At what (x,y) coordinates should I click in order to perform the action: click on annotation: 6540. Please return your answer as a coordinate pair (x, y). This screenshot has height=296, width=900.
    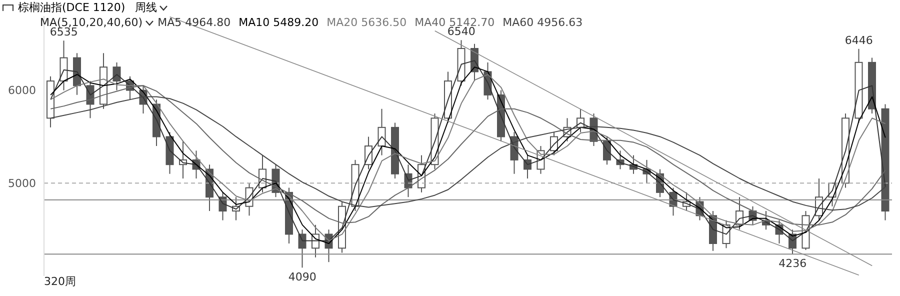
    Looking at the image, I should click on (461, 31).